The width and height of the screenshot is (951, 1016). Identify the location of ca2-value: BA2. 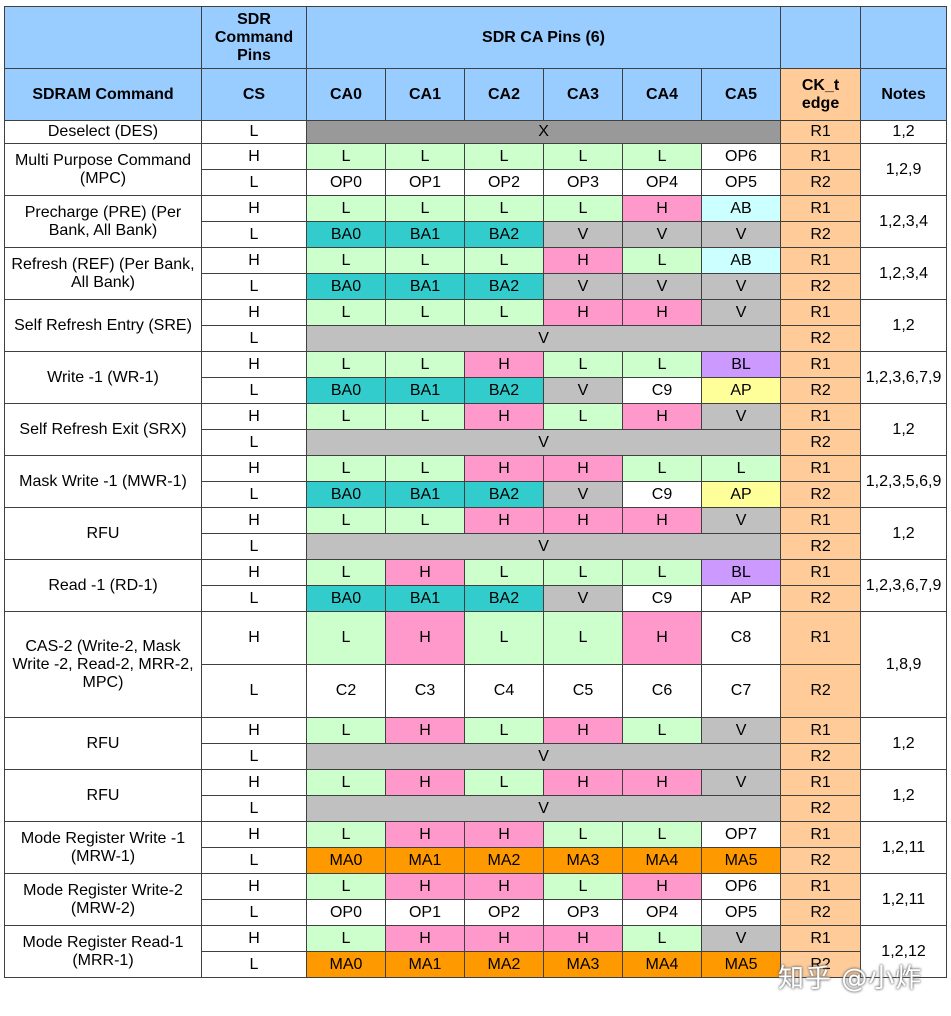
(504, 598).